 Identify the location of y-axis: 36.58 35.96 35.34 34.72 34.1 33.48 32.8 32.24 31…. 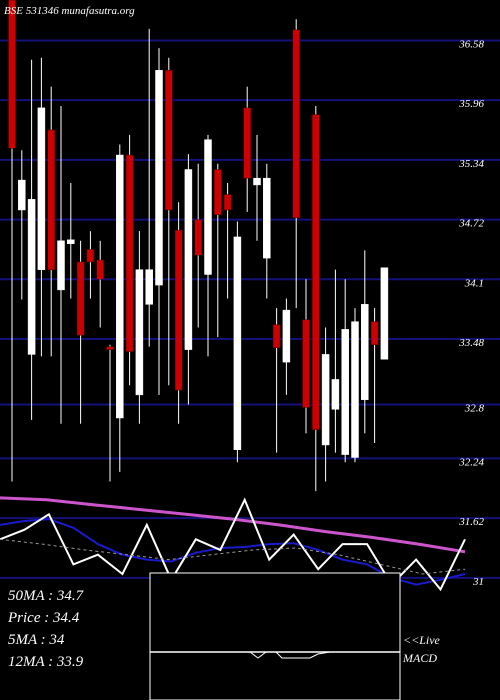
(471, 312).